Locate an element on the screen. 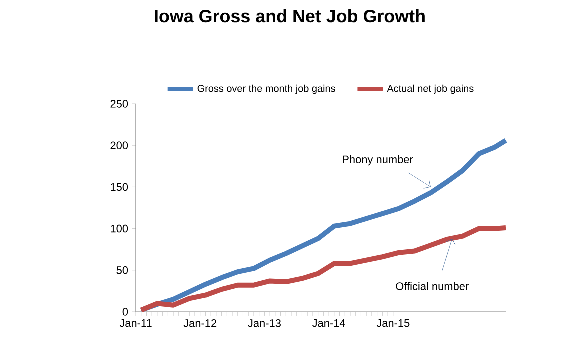 This screenshot has width=576, height=348. y-tick-label: 50 is located at coordinates (122, 270).